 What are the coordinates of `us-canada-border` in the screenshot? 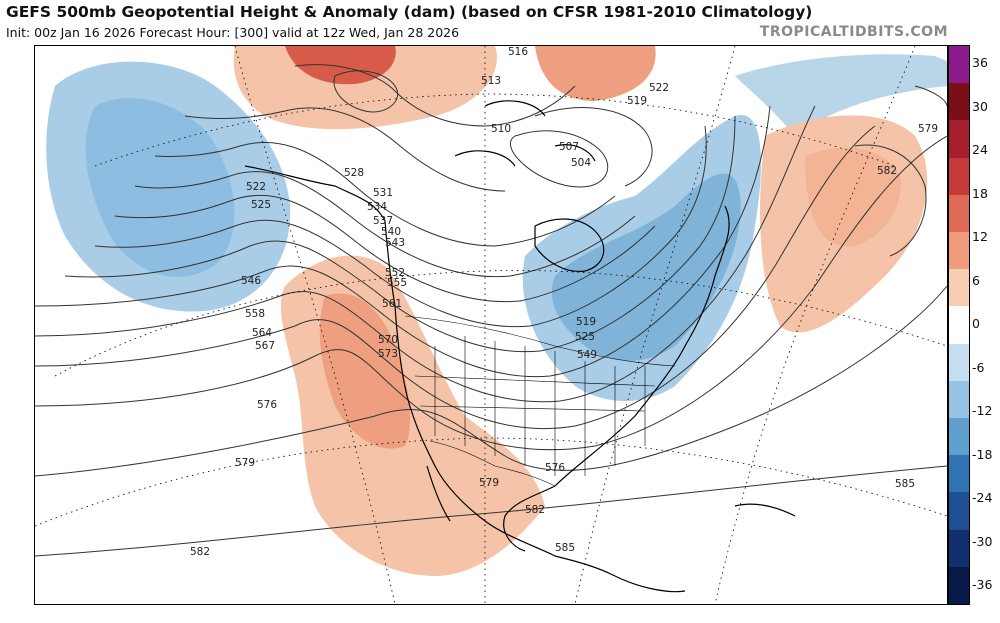 It's located at (540, 341).